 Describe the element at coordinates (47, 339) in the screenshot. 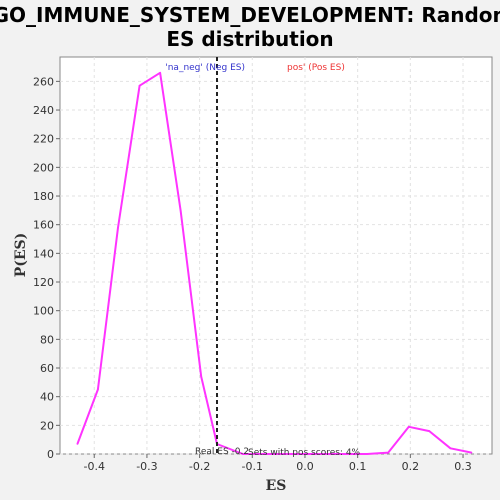

I see `y-tick-label: 80` at that location.